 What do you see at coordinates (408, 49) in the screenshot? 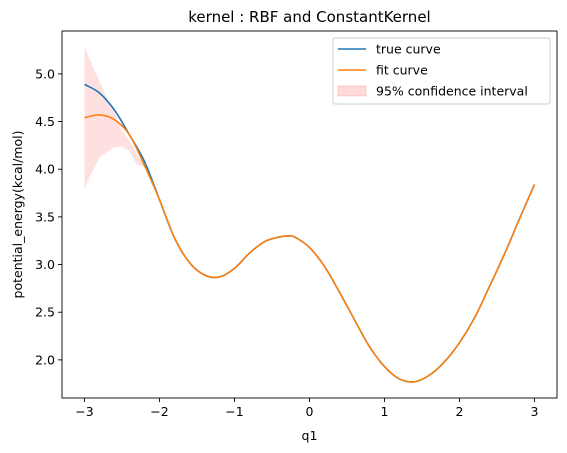
I see `legend-label-true-curve: true curve` at bounding box center [408, 49].